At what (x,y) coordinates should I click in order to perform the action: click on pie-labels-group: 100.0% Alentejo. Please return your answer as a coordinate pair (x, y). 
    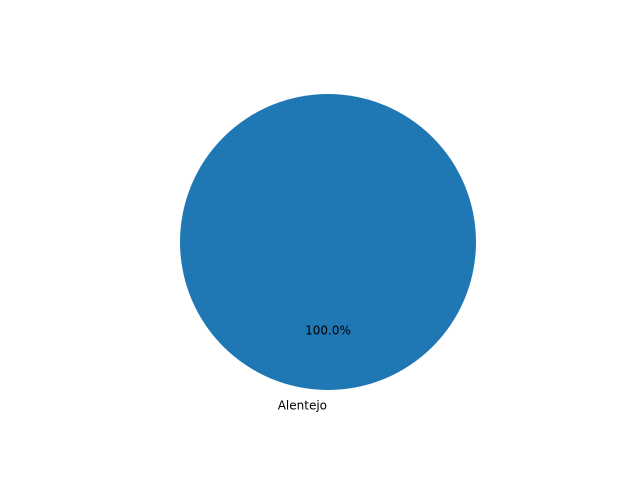
    Looking at the image, I should click on (314, 367).